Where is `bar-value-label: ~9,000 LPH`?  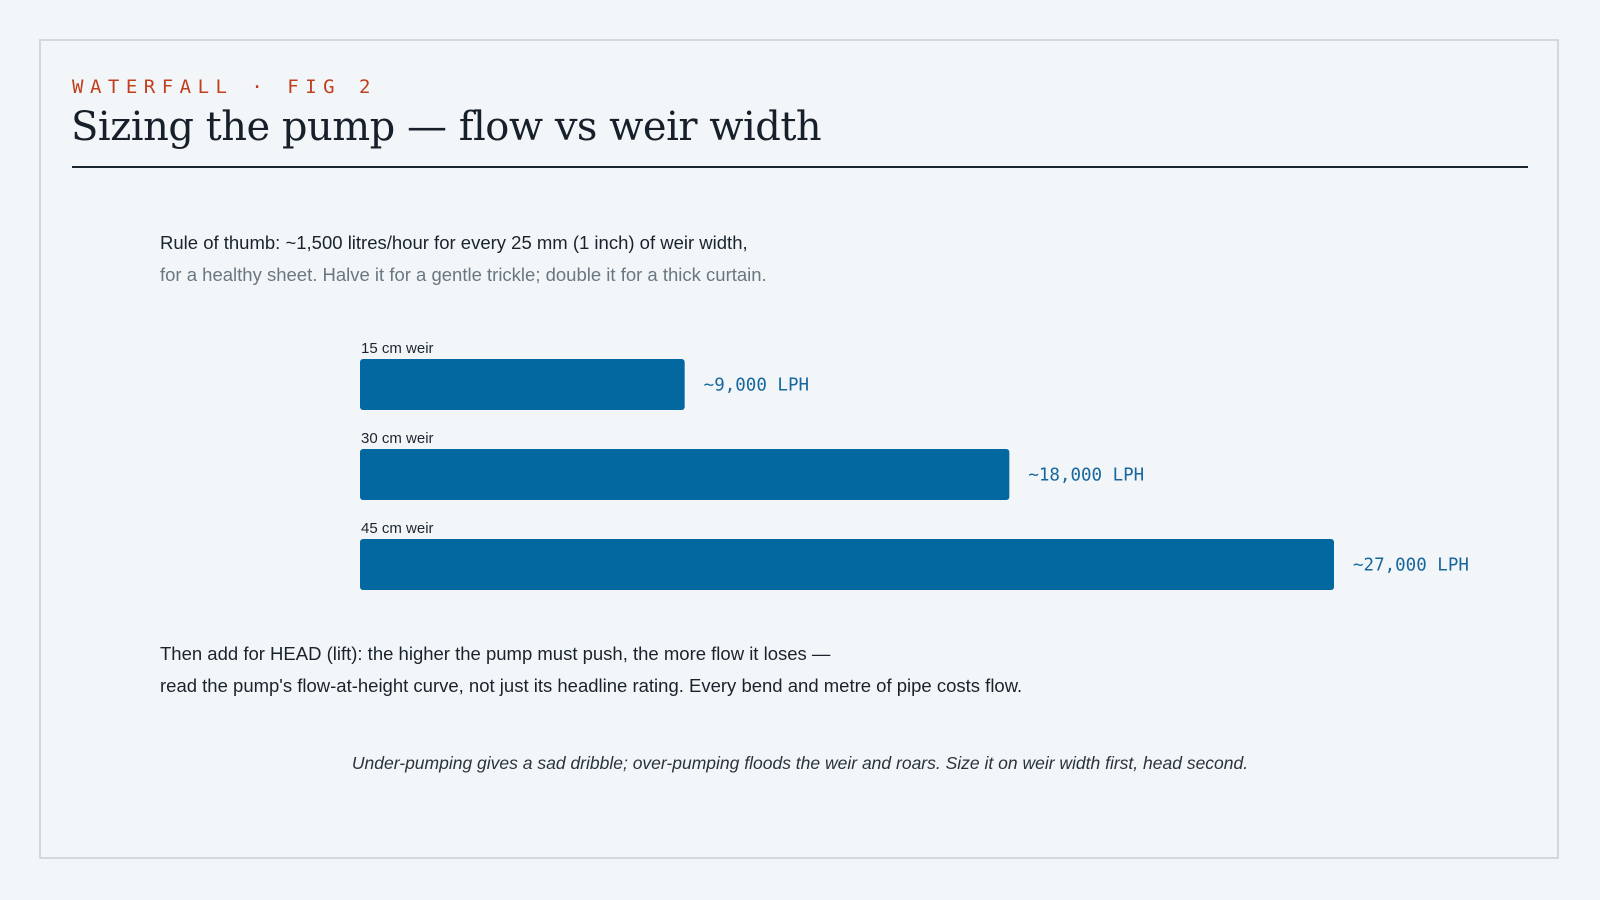 bar-value-label: ~9,000 LPH is located at coordinates (756, 386).